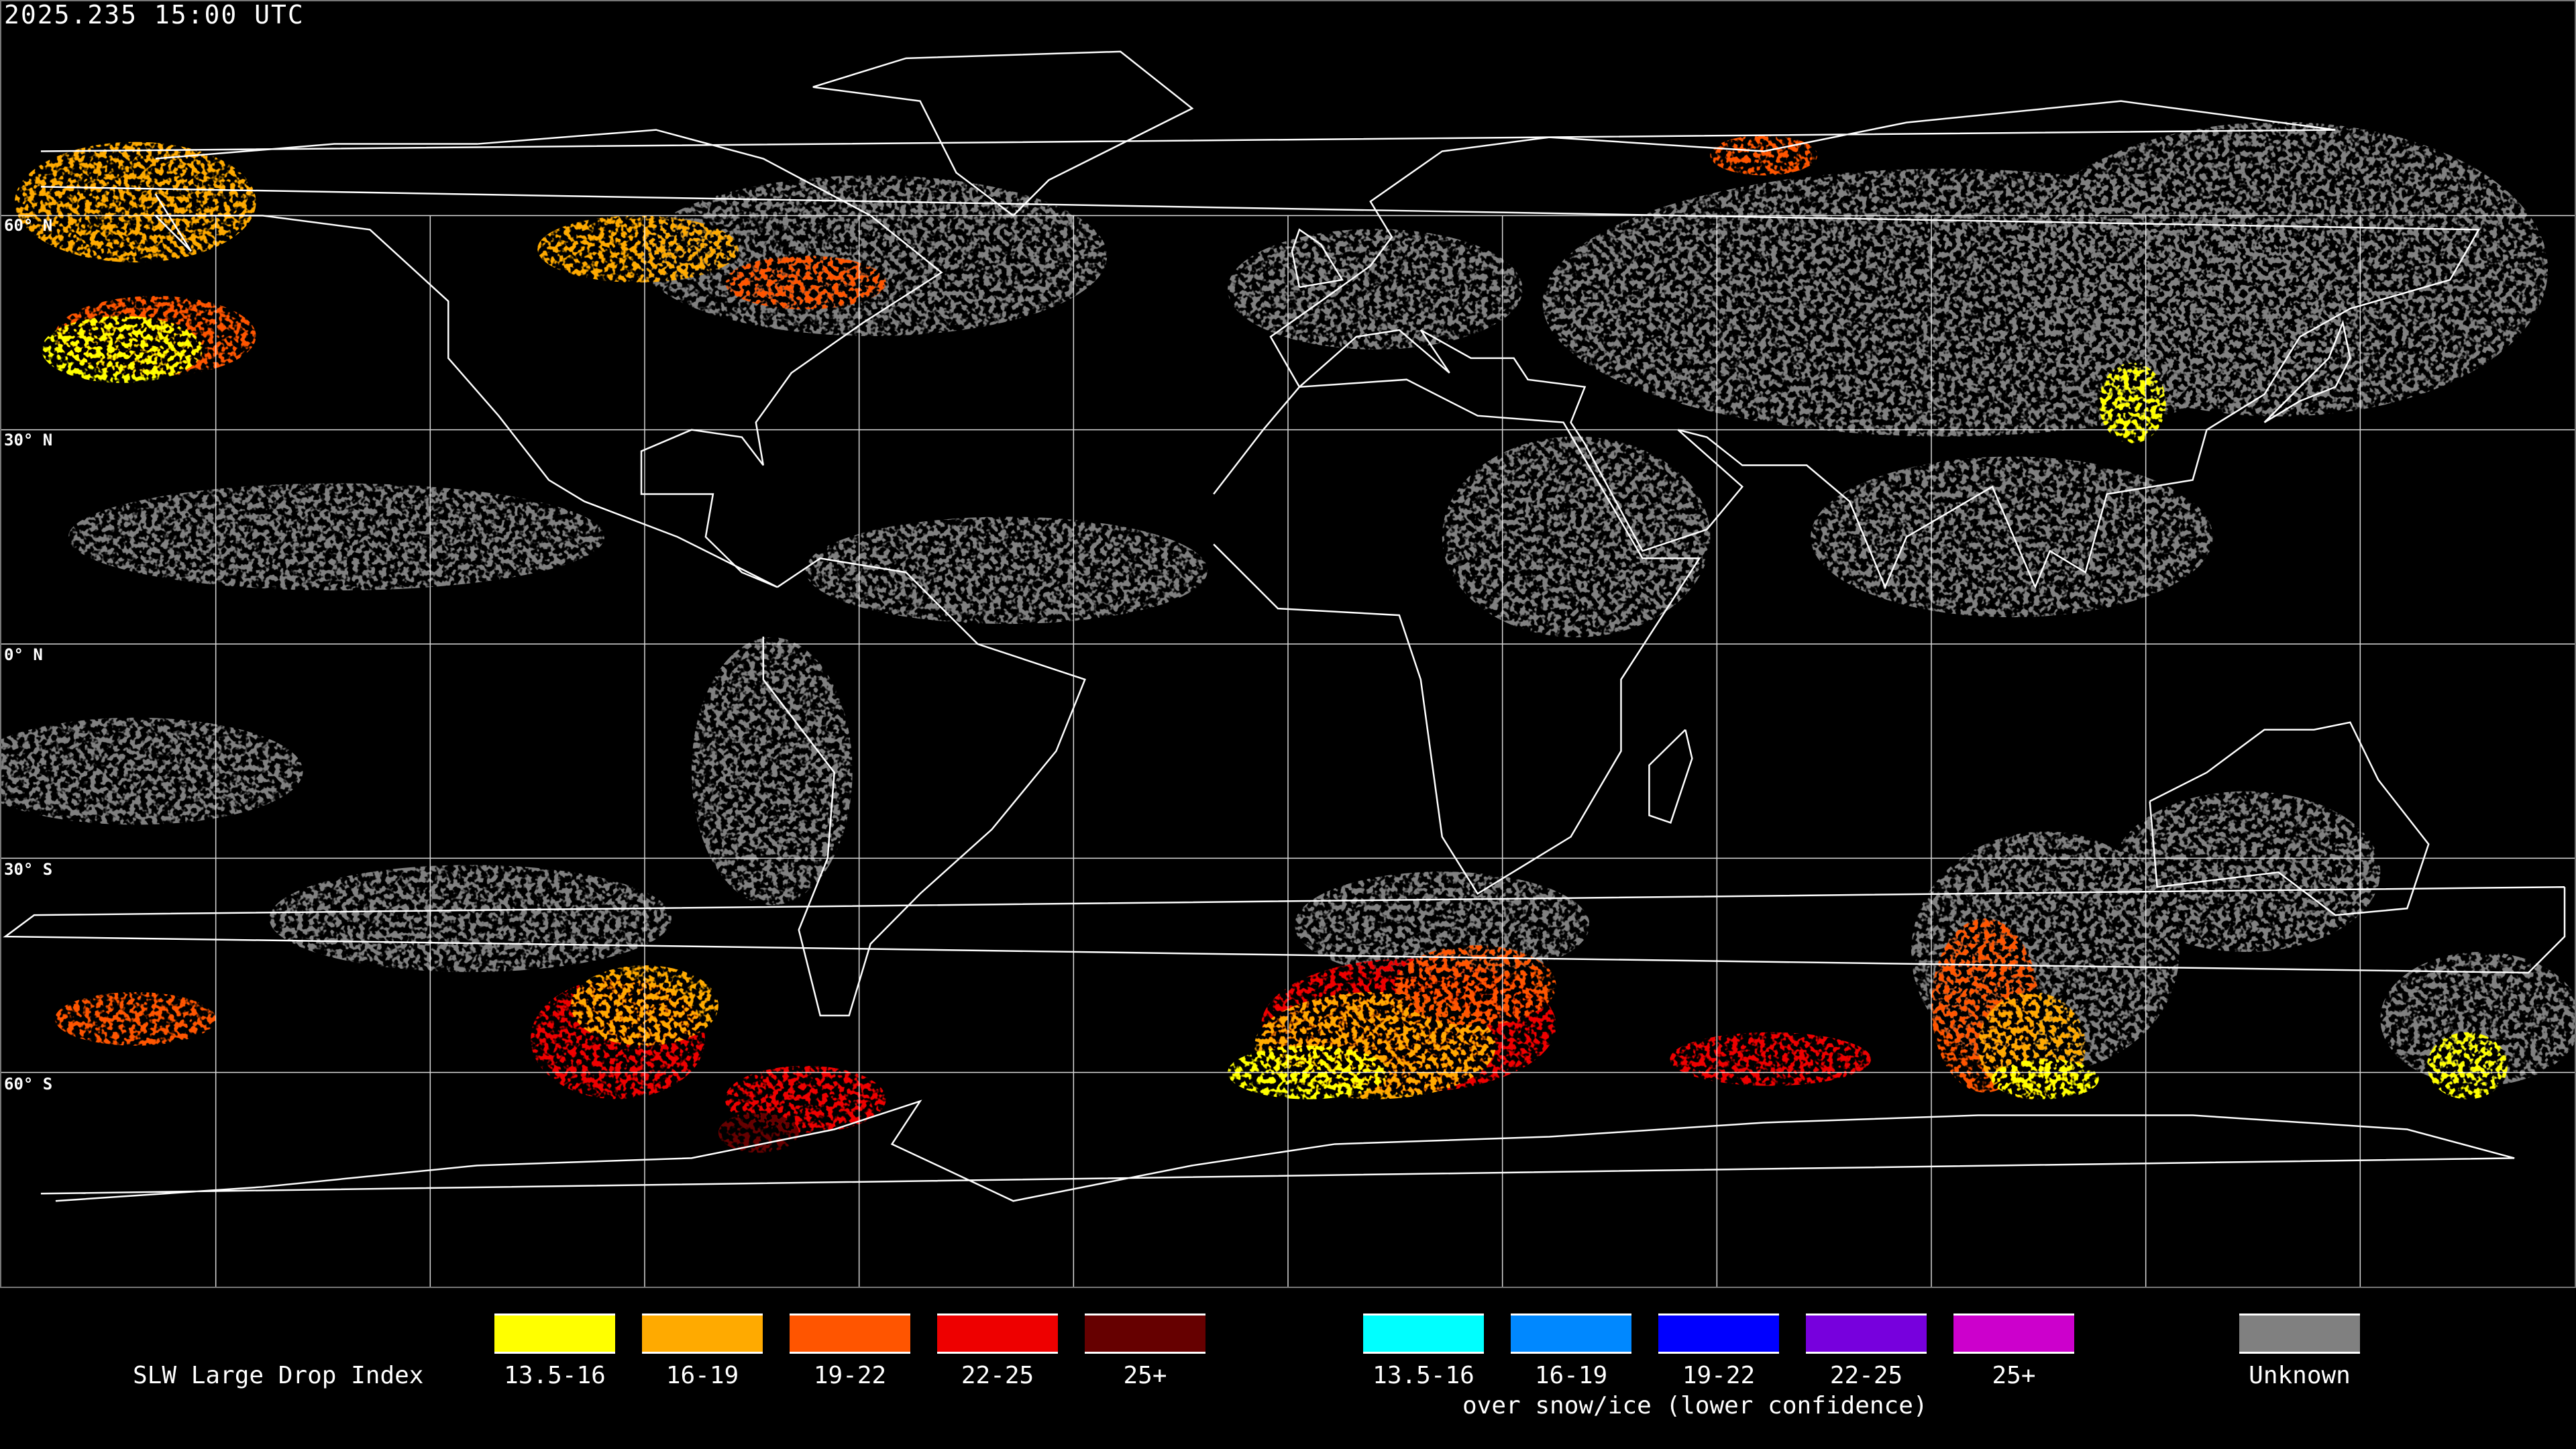 The height and width of the screenshot is (1449, 2576). What do you see at coordinates (1423, 1333) in the screenshot?
I see `legend-snow-ice-0-swatch` at bounding box center [1423, 1333].